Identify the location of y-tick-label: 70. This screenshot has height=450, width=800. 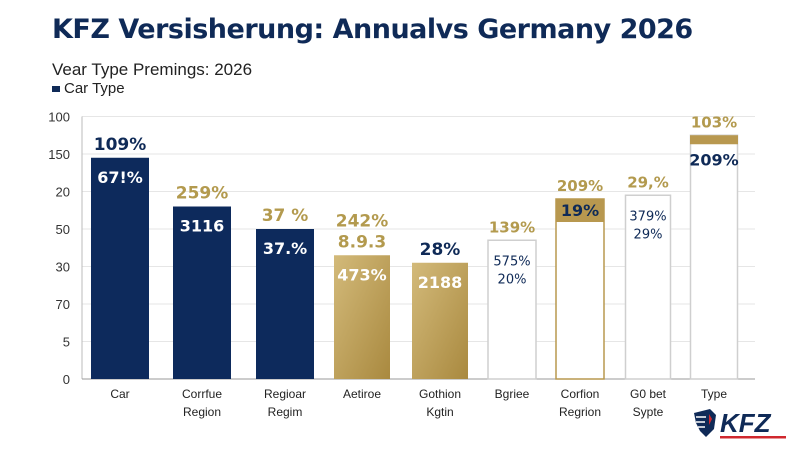
(63, 304).